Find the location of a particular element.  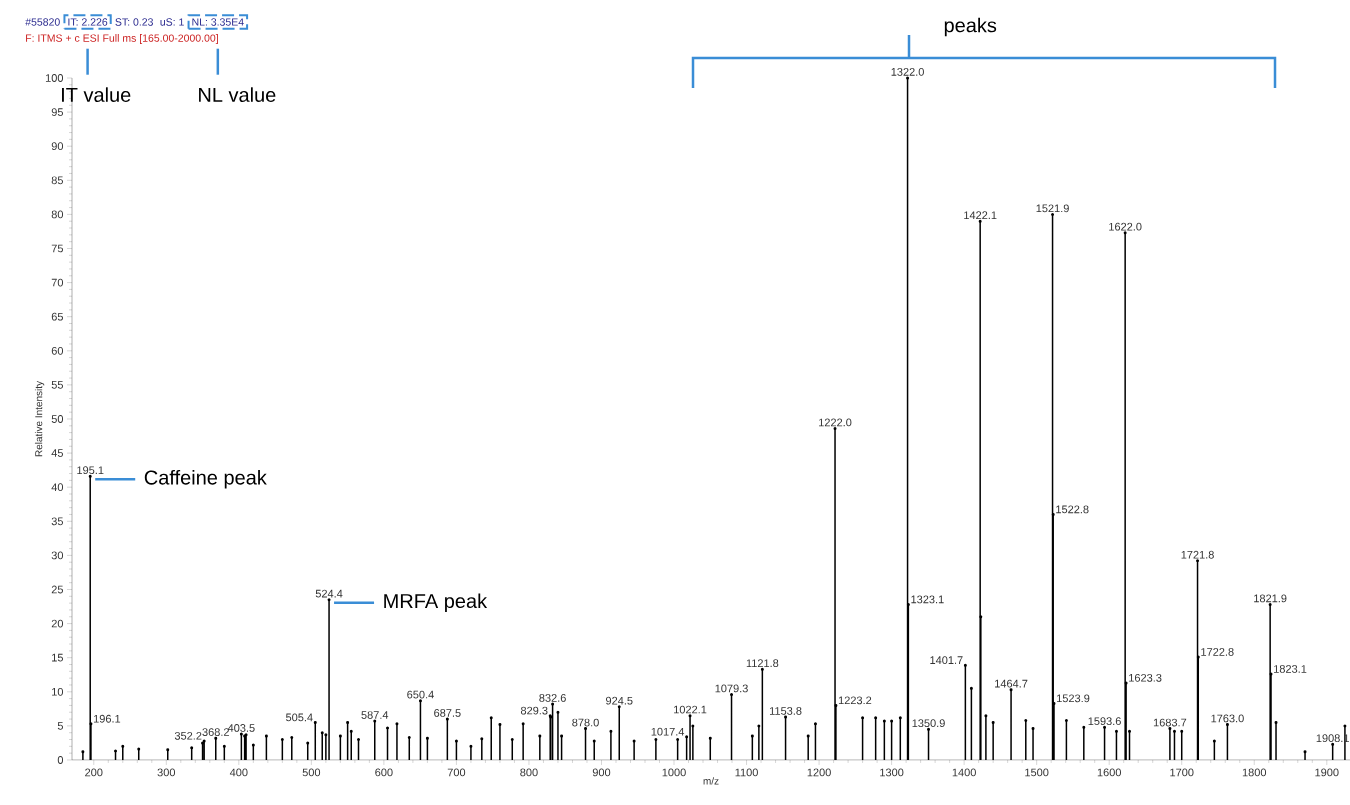

annotation: 924.5 is located at coordinates (619, 700).